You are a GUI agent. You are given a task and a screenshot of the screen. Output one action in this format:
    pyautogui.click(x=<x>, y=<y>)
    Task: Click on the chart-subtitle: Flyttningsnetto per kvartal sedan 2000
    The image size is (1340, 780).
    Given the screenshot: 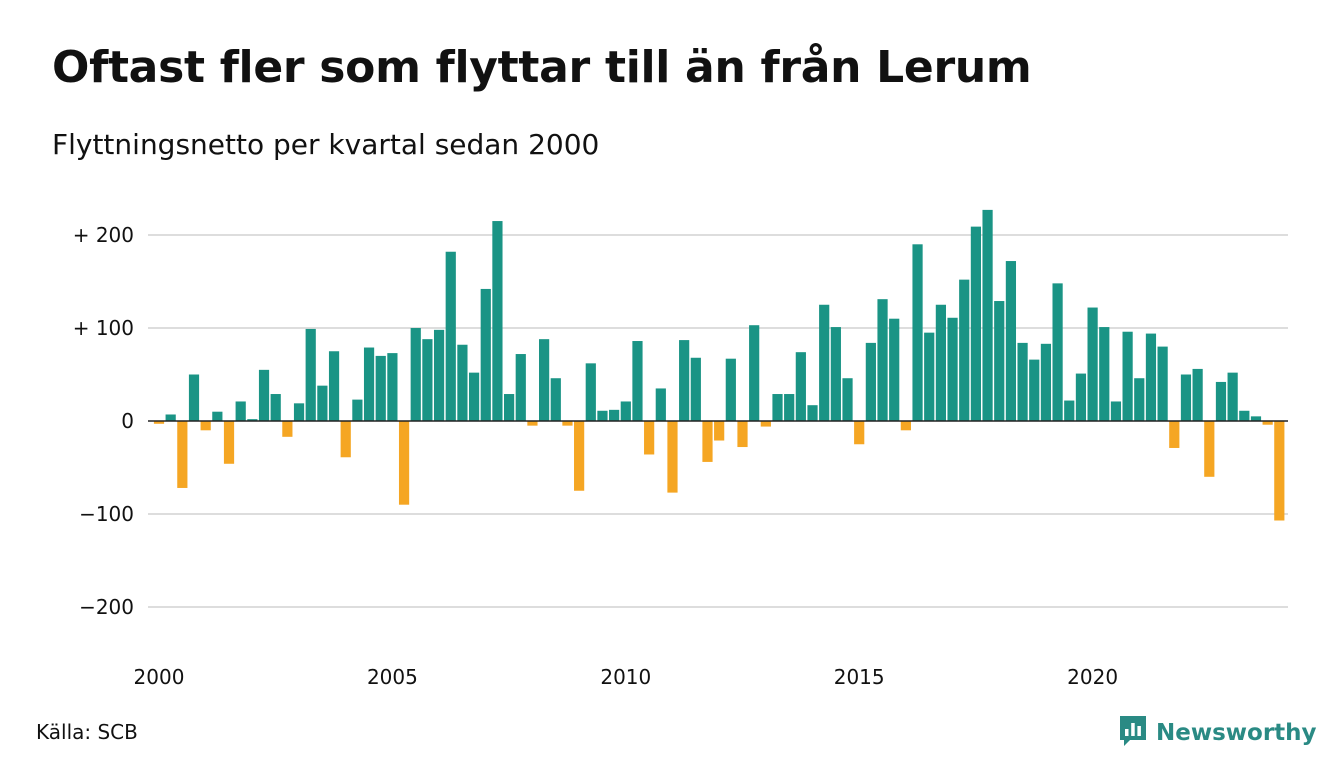 What is the action you would take?
    pyautogui.click(x=326, y=144)
    